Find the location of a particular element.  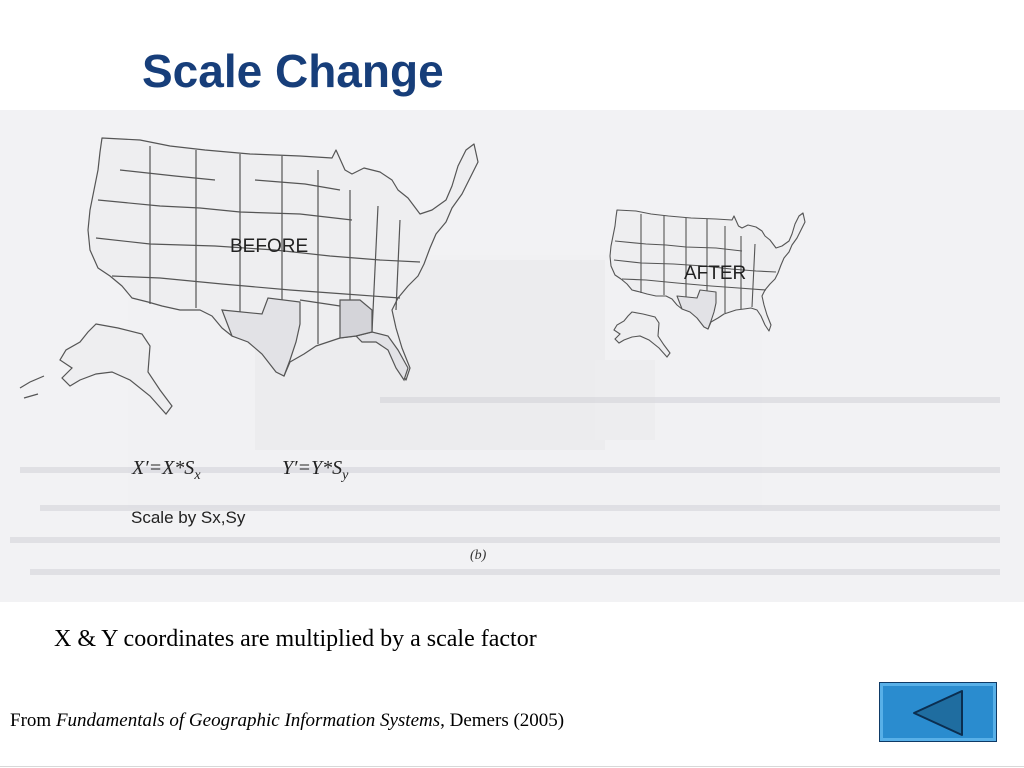

after-label: AFTER is located at coordinates (715, 273).